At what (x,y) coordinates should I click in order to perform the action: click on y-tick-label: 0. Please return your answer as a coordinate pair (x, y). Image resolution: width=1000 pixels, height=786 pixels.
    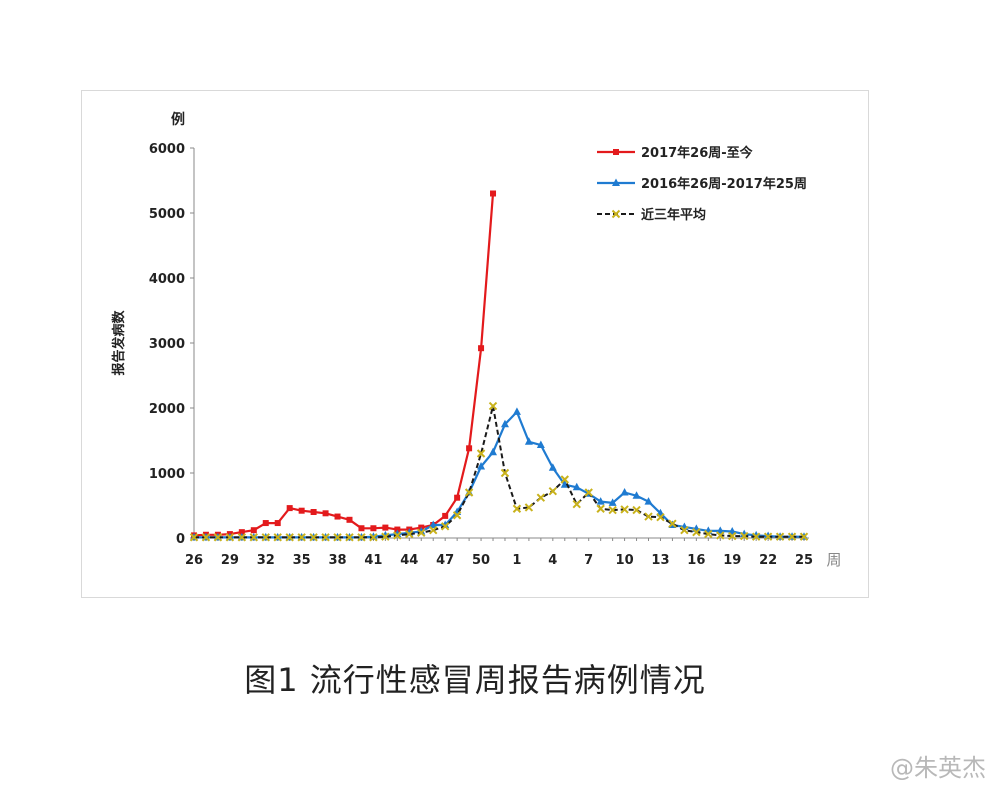
    Looking at the image, I should click on (180, 539).